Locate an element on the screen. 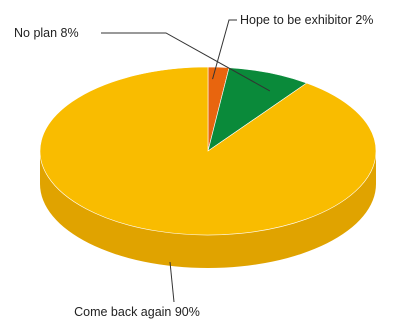 The image size is (407, 322). label-hope-to-be-exhibitor: Hope to be exhibitor 2% is located at coordinates (306, 20).